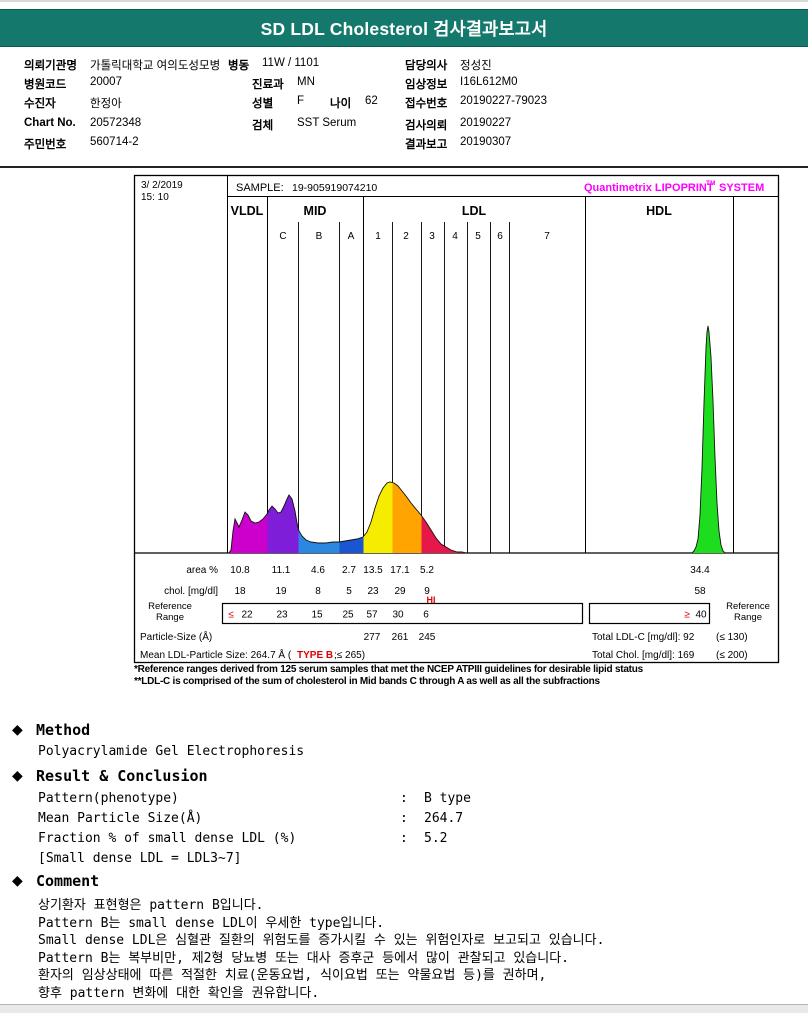 This screenshot has width=808, height=1013. Describe the element at coordinates (426, 85) in the screenshot. I see `clinical-info-label: 임상정보` at that location.